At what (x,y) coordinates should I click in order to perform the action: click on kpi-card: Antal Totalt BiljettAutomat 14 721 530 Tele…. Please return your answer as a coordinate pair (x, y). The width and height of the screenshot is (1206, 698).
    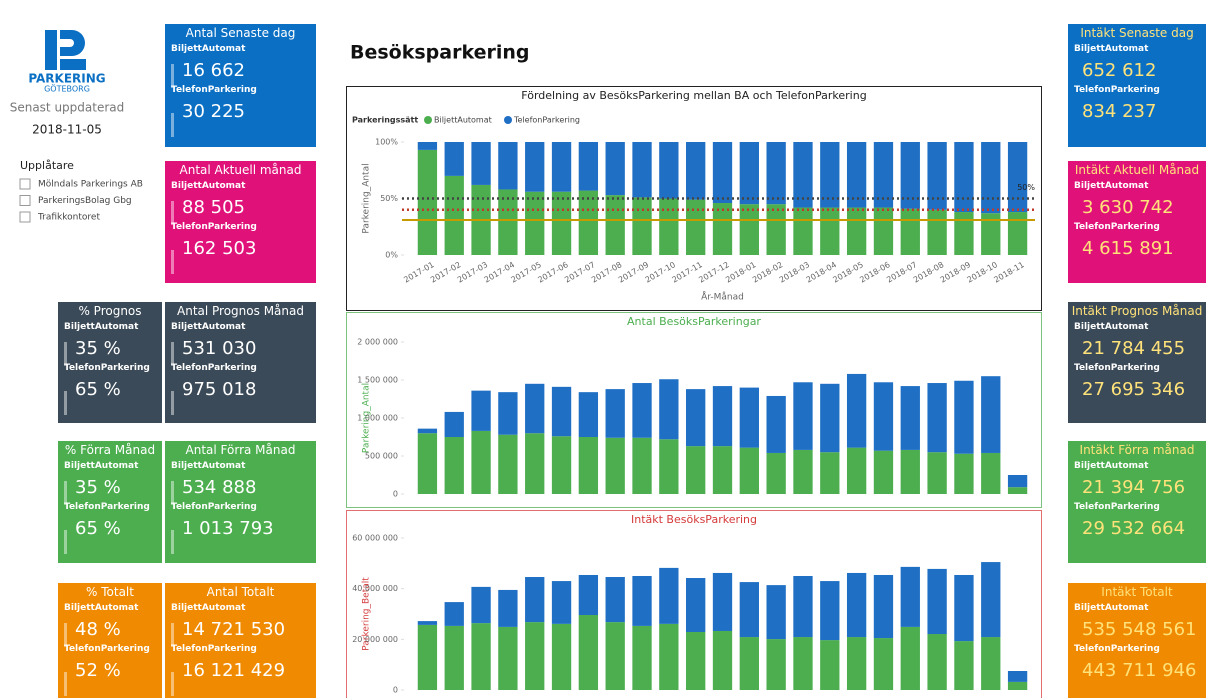
    Looking at the image, I should click on (240, 640).